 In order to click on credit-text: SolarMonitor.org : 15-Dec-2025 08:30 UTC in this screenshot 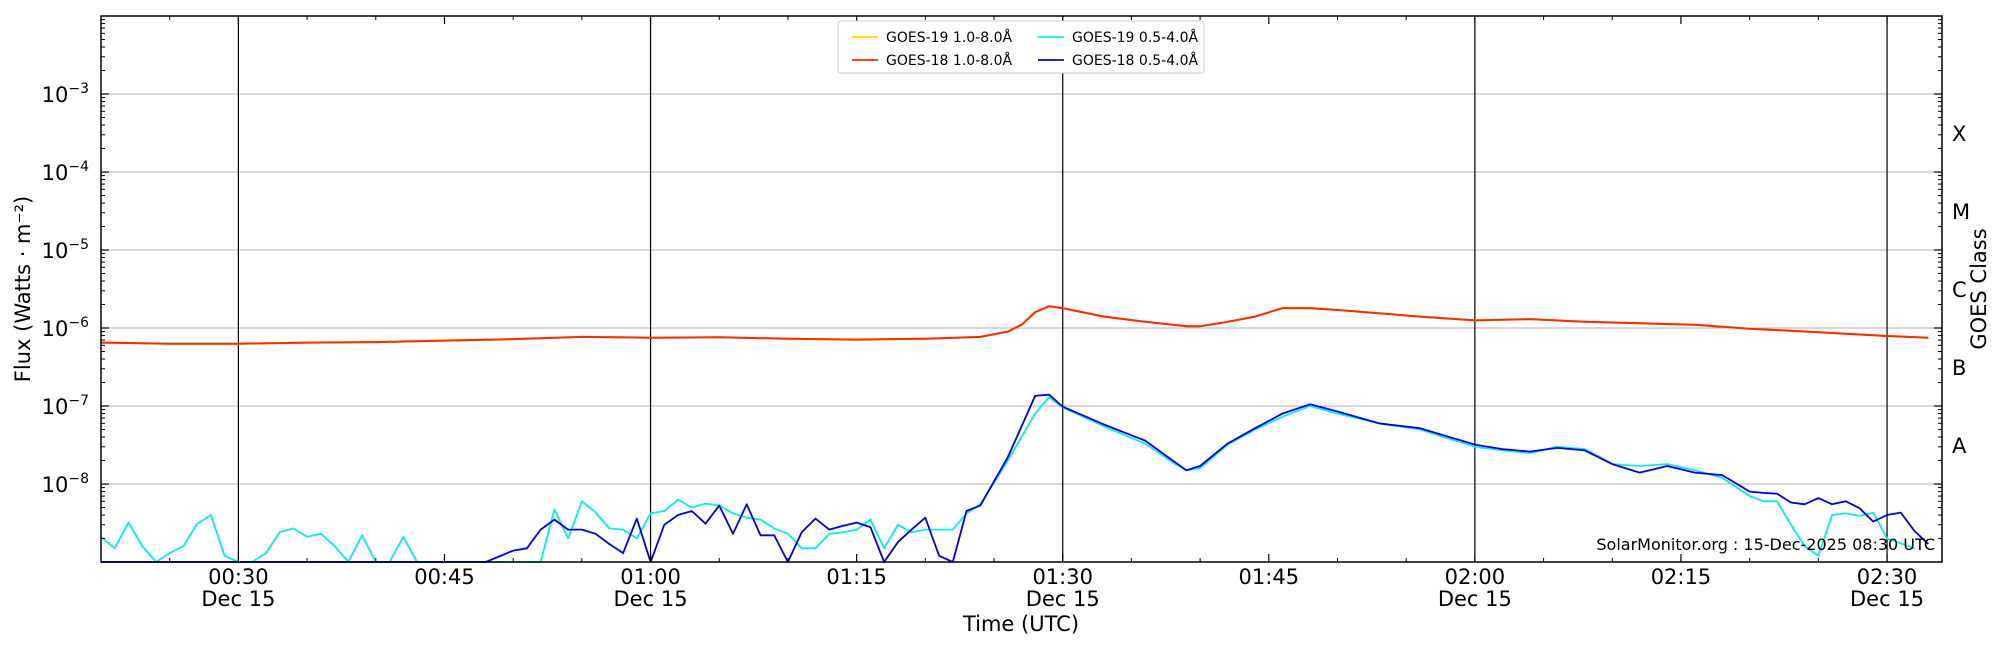, I will do `click(1765, 544)`.